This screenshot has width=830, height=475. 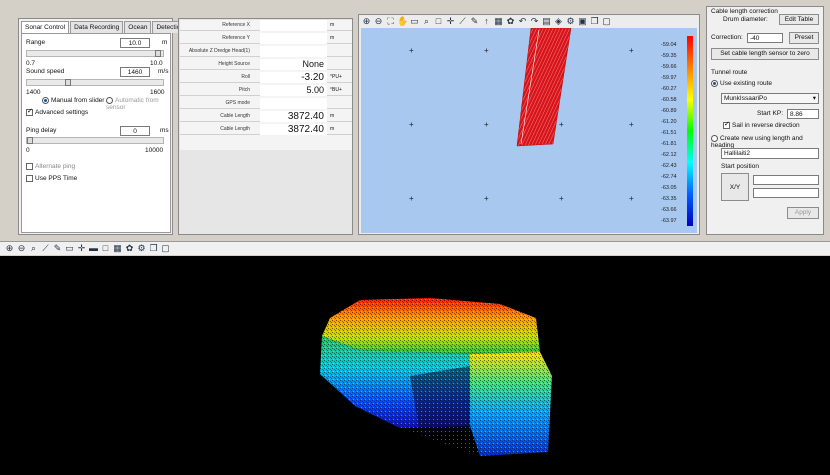 What do you see at coordinates (726, 124) in the screenshot?
I see `sail-reverse-checkbox` at bounding box center [726, 124].